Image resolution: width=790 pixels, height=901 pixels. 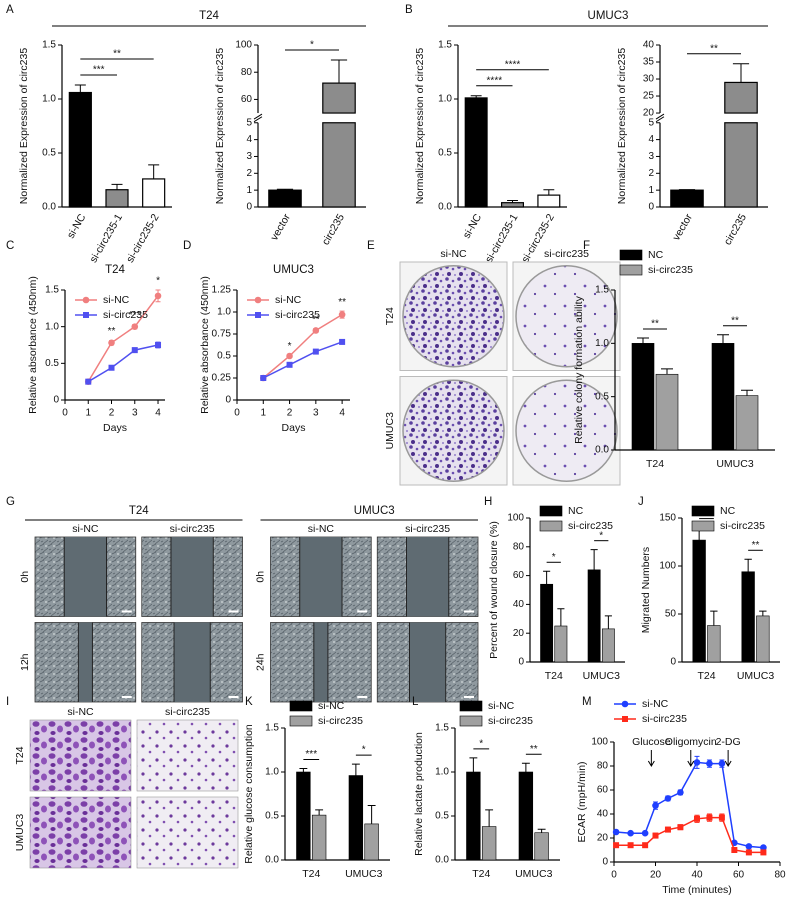 What do you see at coordinates (249, 702) in the screenshot?
I see `panel-letter: K` at bounding box center [249, 702].